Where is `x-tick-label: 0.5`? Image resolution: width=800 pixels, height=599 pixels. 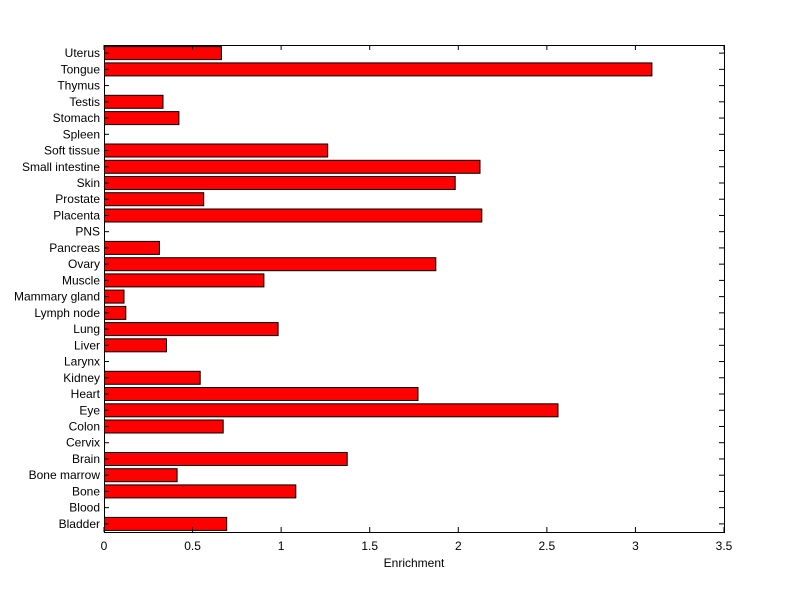
x-tick-label: 0.5 is located at coordinates (192, 546).